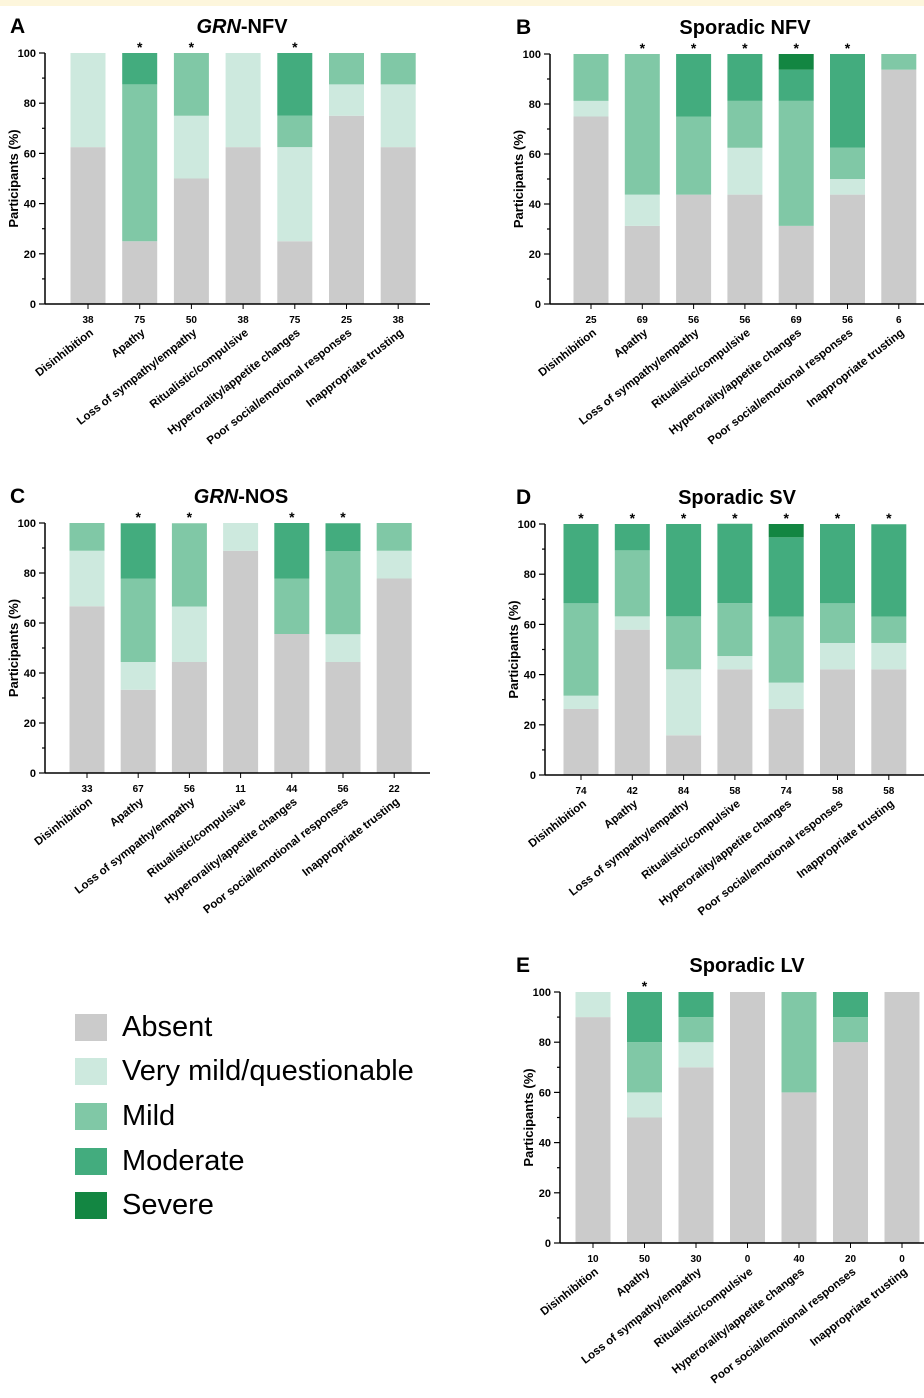  What do you see at coordinates (696, 1259) in the screenshot?
I see `count-label: 30` at bounding box center [696, 1259].